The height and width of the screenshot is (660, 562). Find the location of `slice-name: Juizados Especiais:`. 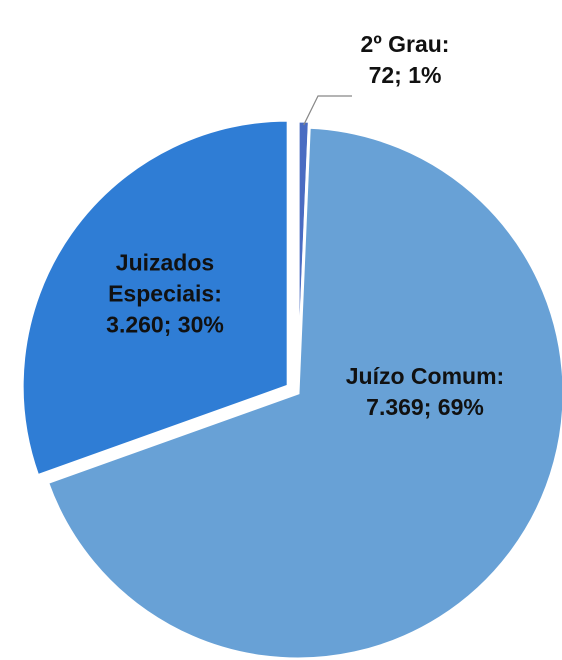

slice-name: Juizados Especiais: is located at coordinates (165, 278).